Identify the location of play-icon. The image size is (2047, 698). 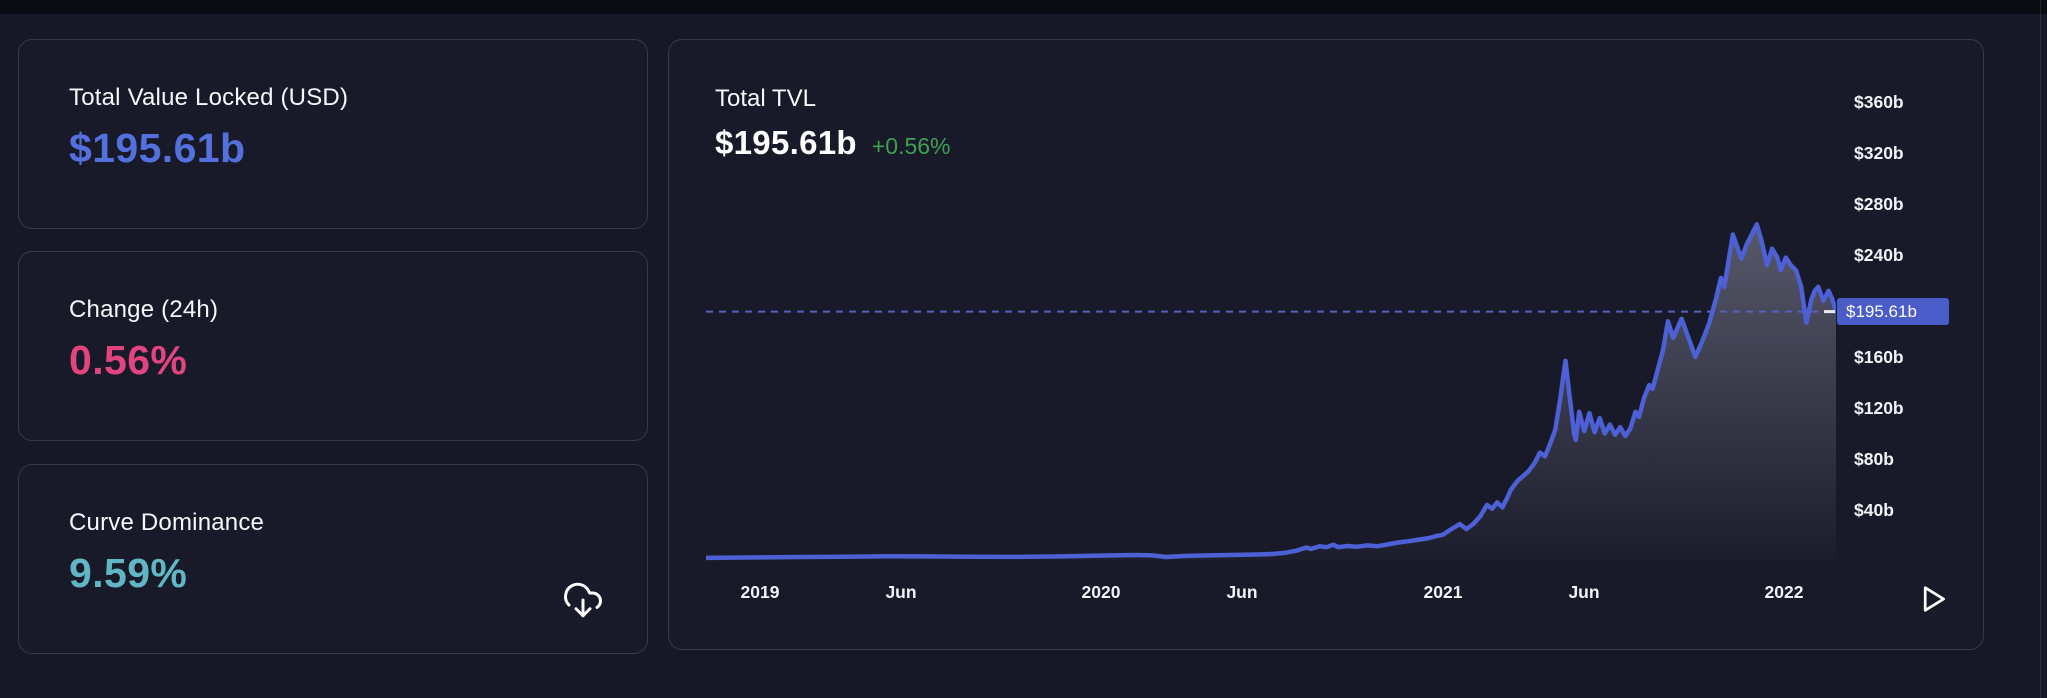
(1933, 599).